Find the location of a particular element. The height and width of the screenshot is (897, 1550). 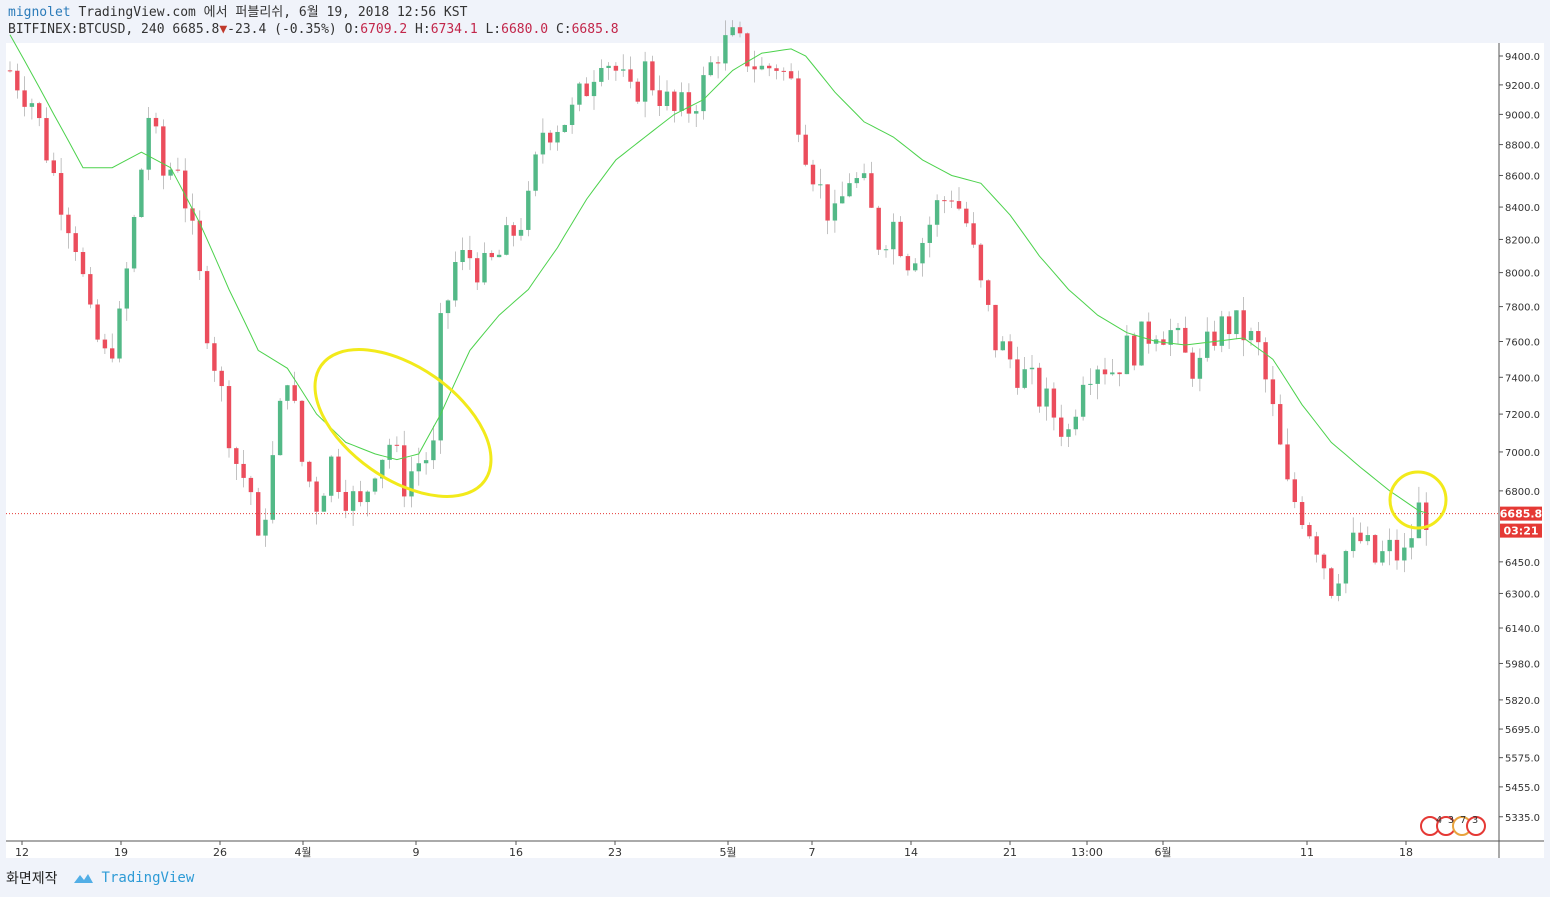

price-axis is located at coordinates (1521, 442).